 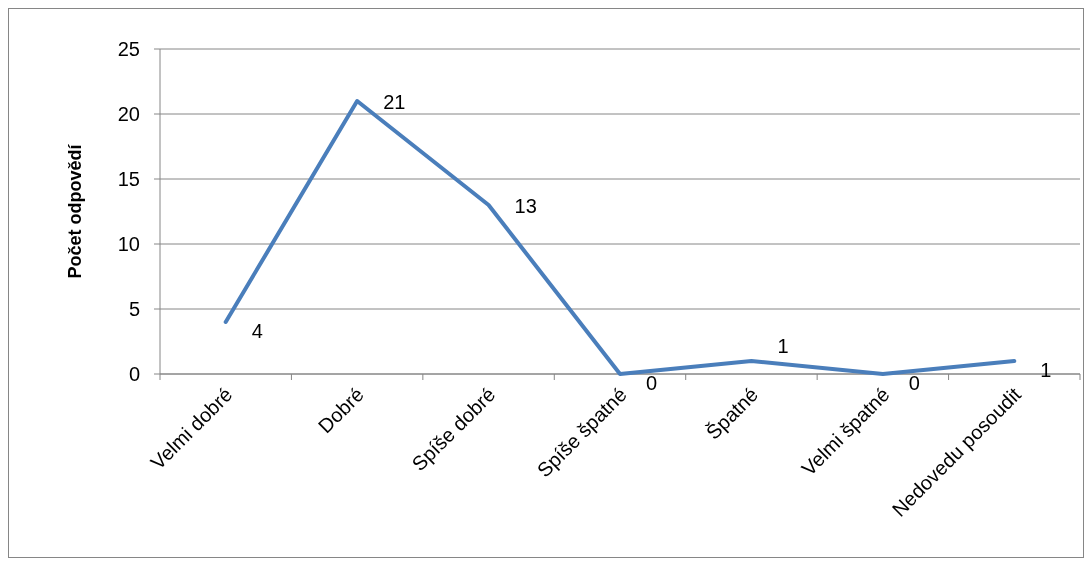 I want to click on y-tick-label: 25, so click(x=128, y=49).